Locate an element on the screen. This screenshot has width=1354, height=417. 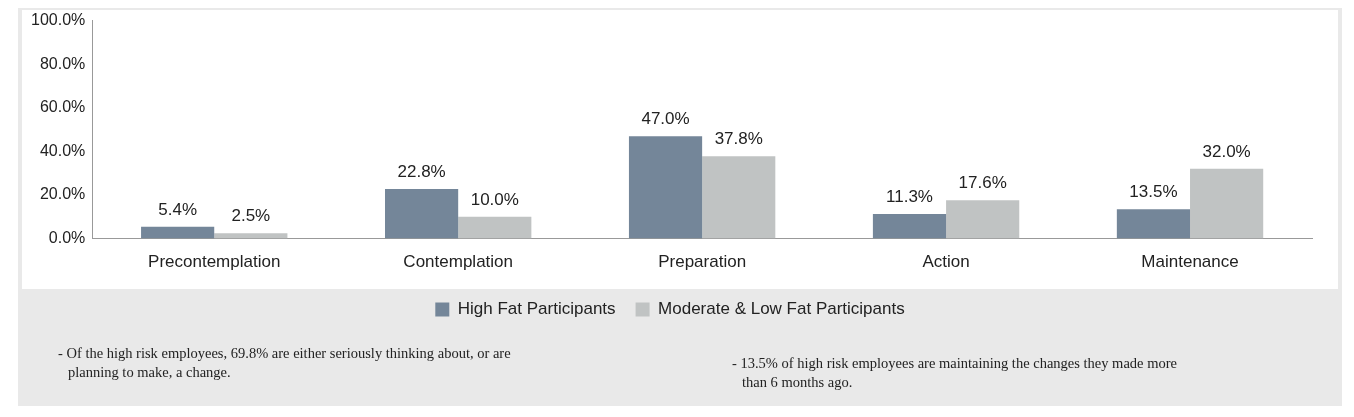
text: - Of the high risk employees, 69.8% are either seriously thinking about, or are planning to make, a change. is located at coordinates (285, 363).